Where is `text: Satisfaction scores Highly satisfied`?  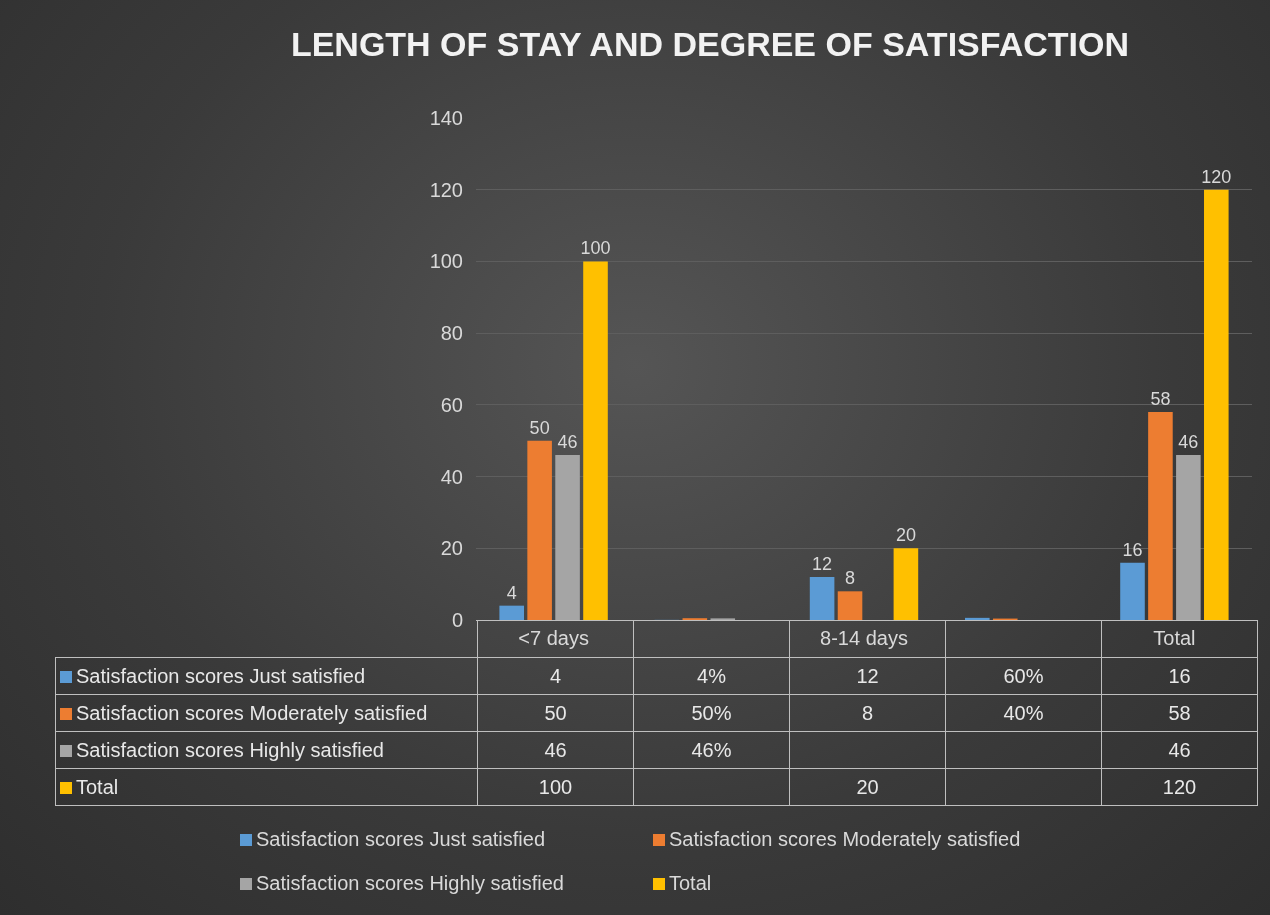
text: Satisfaction scores Highly satisfied is located at coordinates (410, 883).